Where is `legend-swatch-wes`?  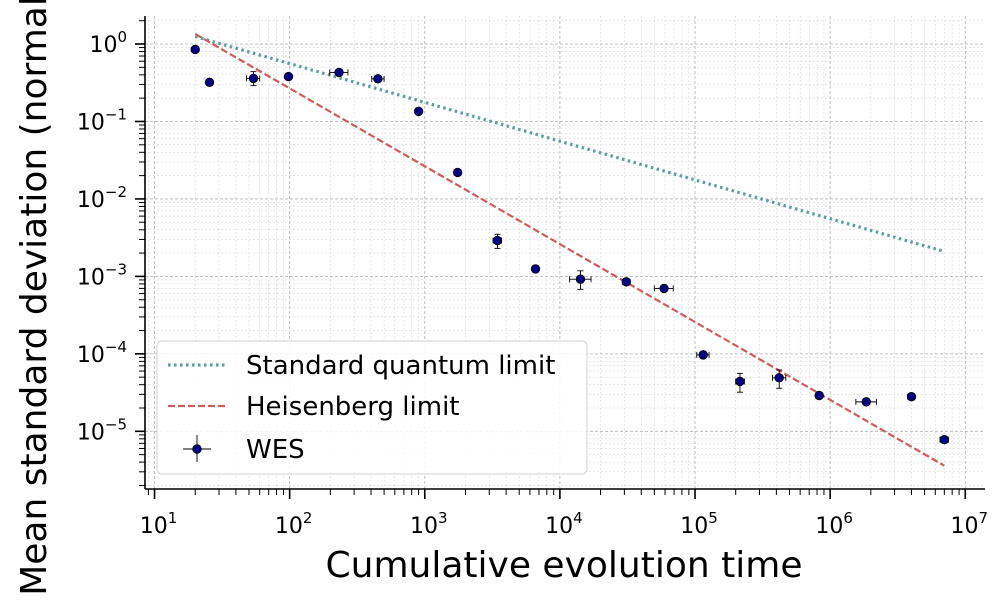 legend-swatch-wes is located at coordinates (197, 448).